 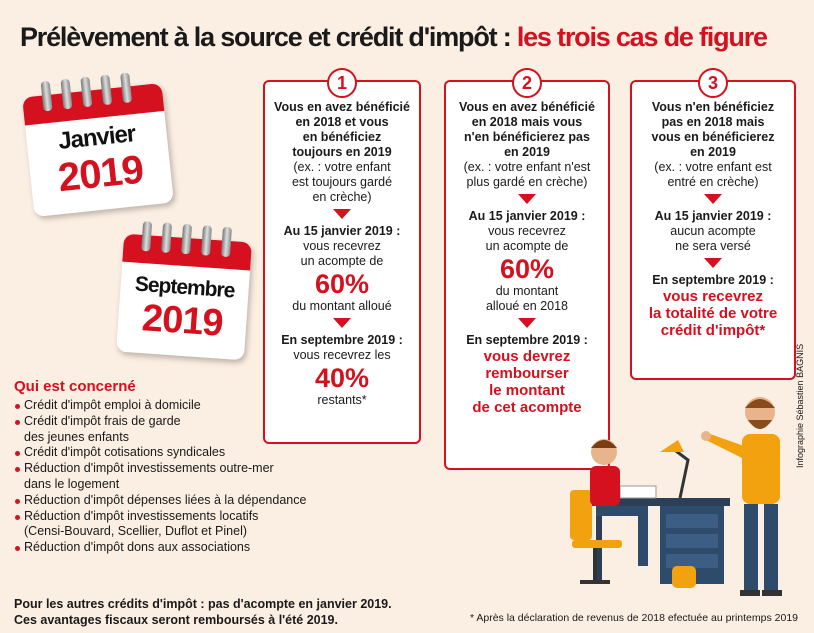 What do you see at coordinates (342, 340) in the screenshot?
I see `case-1-sep-label: En septembre 2019 :` at bounding box center [342, 340].